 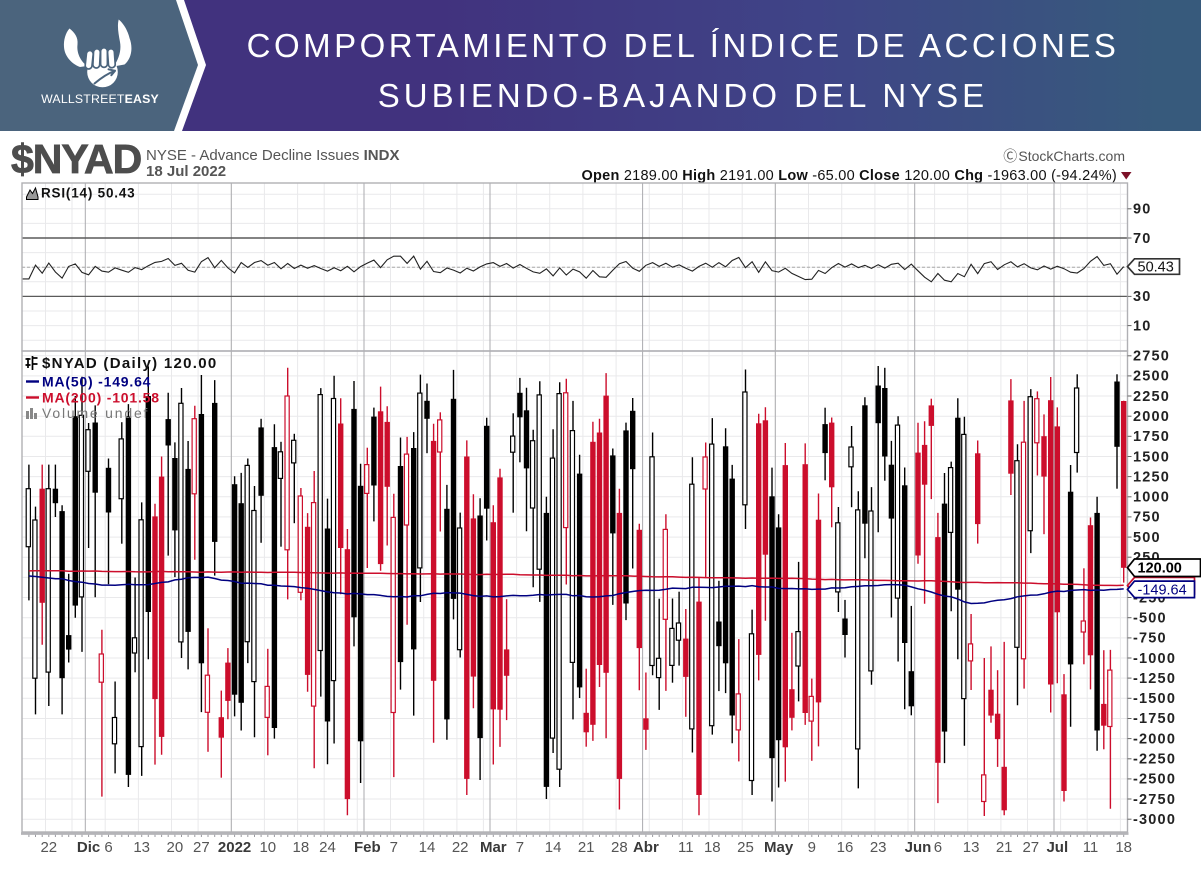 What do you see at coordinates (1151, 498) in the screenshot?
I see `svg-text: 1000` at bounding box center [1151, 498].